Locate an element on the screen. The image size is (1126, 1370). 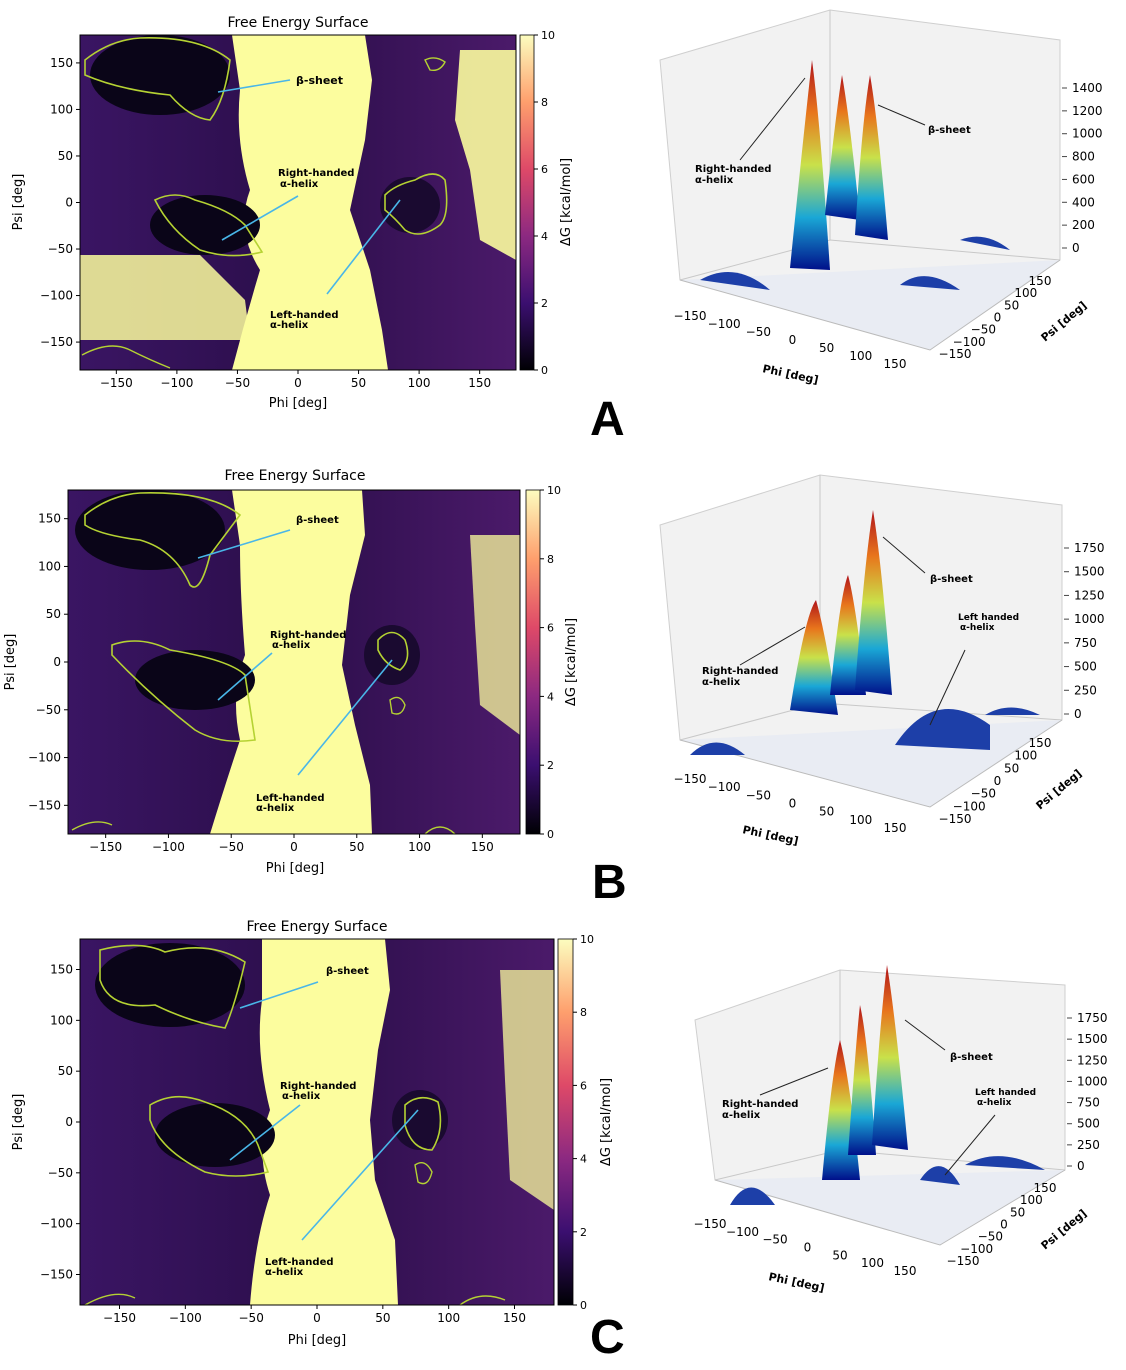
z-tick-label: 250 is located at coordinates (1088, 1145).